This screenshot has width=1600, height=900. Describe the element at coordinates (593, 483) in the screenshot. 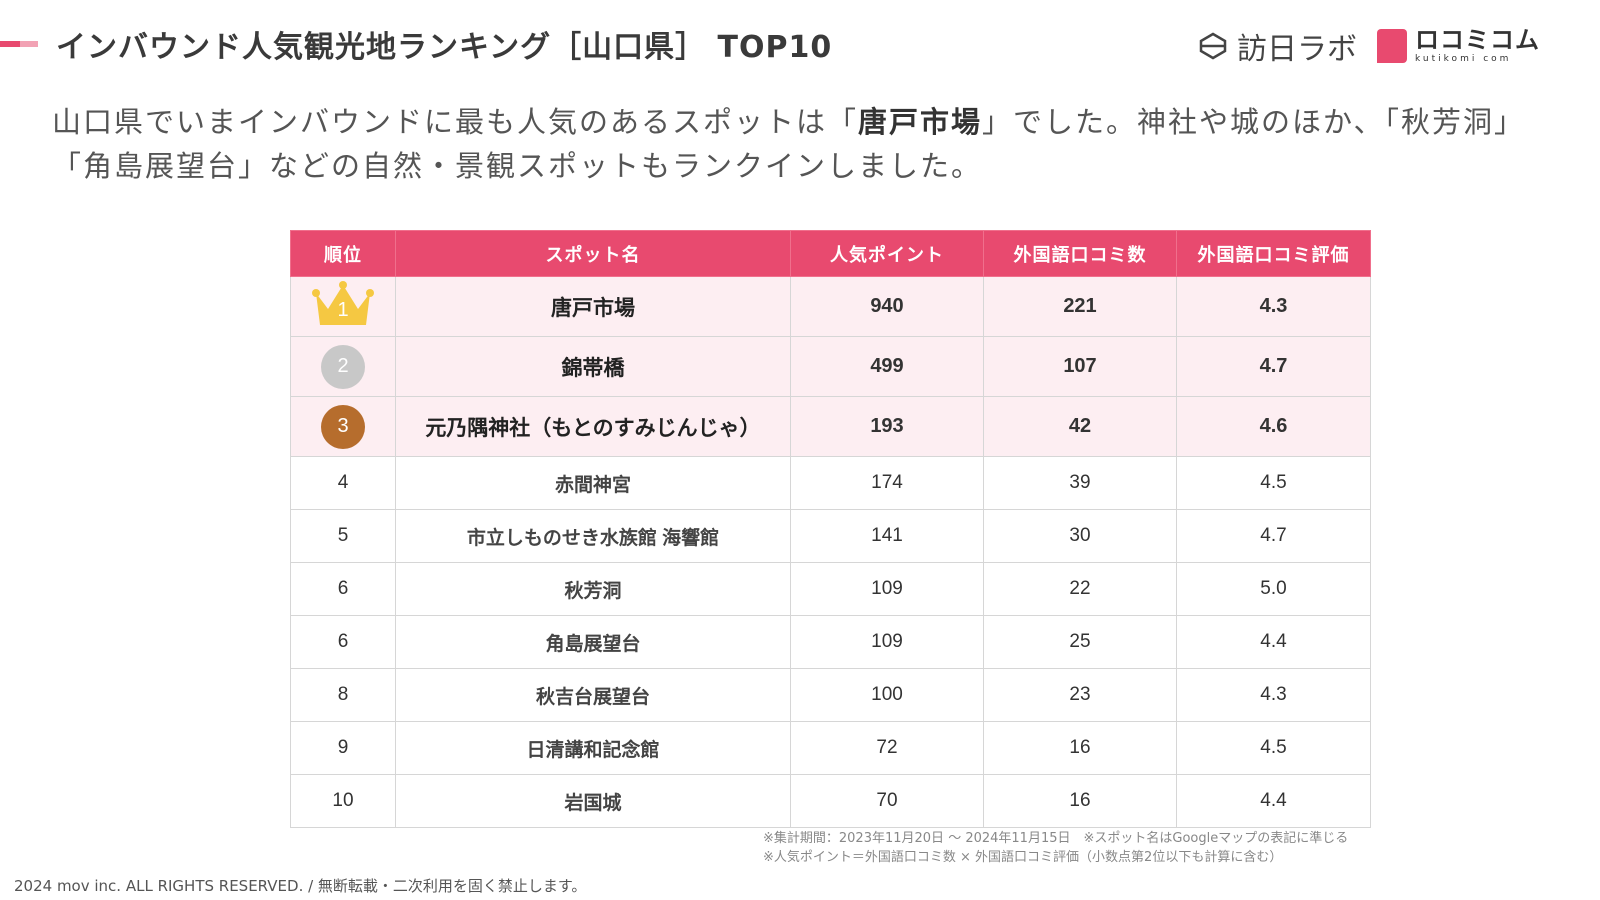

I see `spot-name: 赤間神宮` at that location.